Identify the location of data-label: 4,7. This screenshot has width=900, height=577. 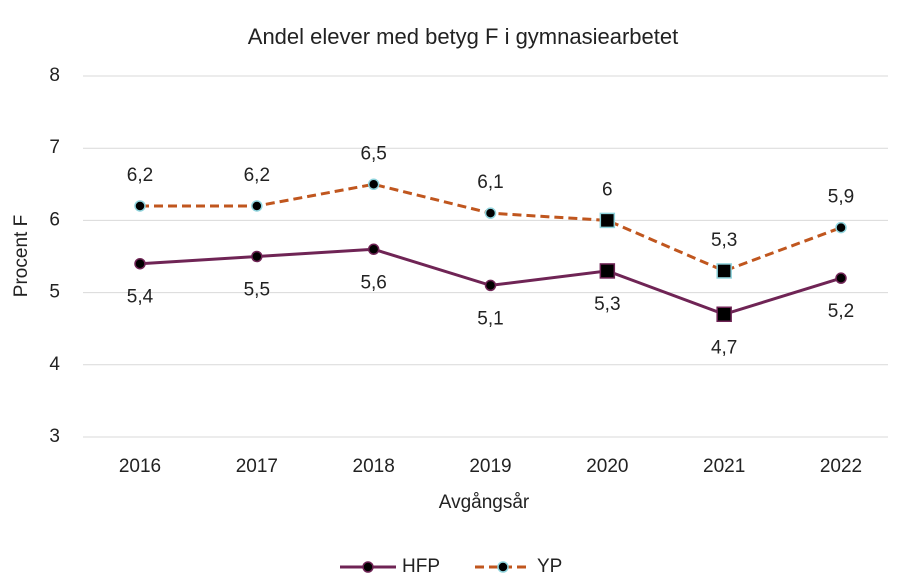
(724, 347).